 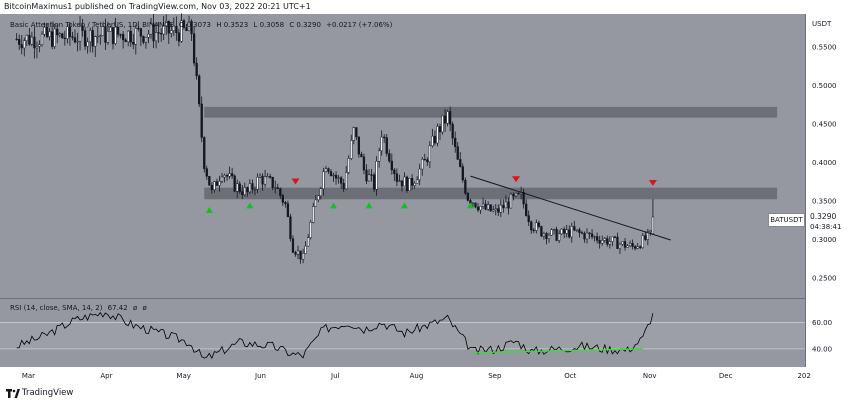 What do you see at coordinates (402, 335) in the screenshot?
I see `rsi-band` at bounding box center [402, 335].